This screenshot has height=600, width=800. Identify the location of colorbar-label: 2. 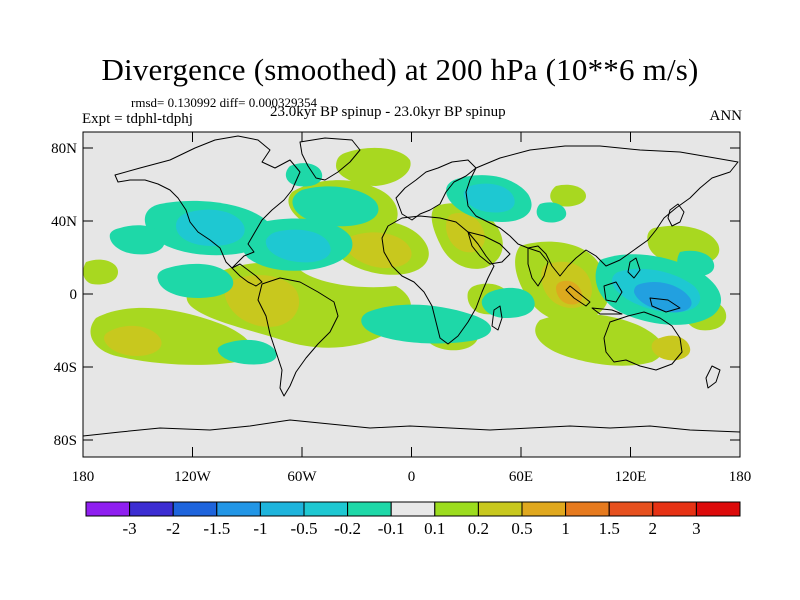
(653, 528).